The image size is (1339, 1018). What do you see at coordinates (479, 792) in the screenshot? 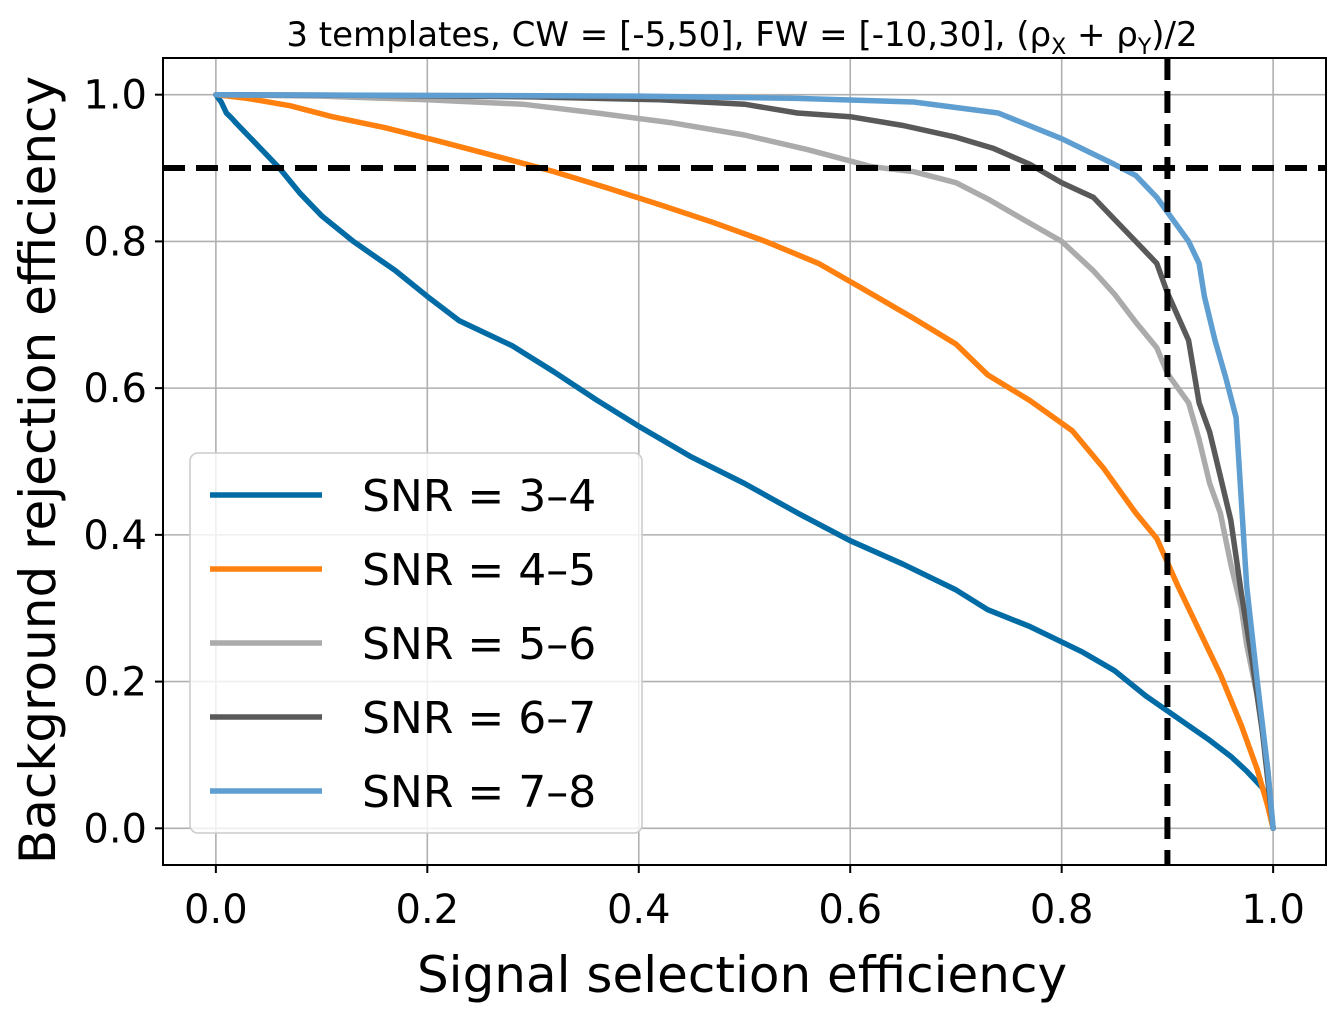
I see `legend-entry-label: SNR = 7–8` at bounding box center [479, 792].